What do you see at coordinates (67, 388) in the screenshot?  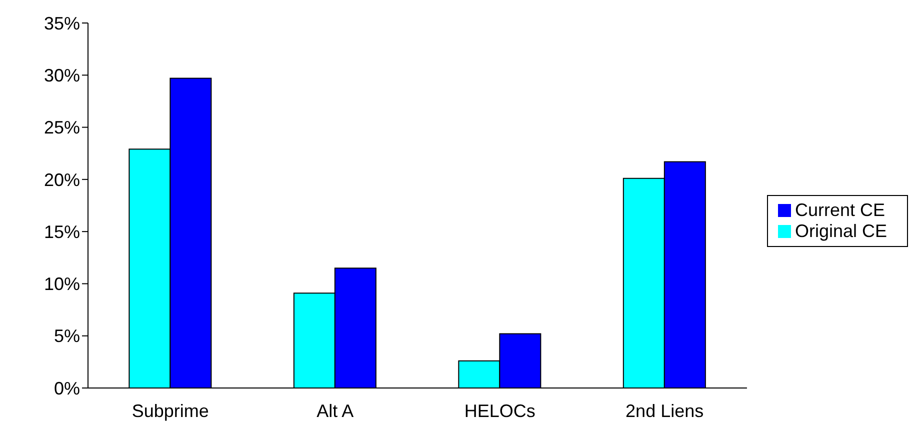 I see `y-tick-label: 0%` at bounding box center [67, 388].